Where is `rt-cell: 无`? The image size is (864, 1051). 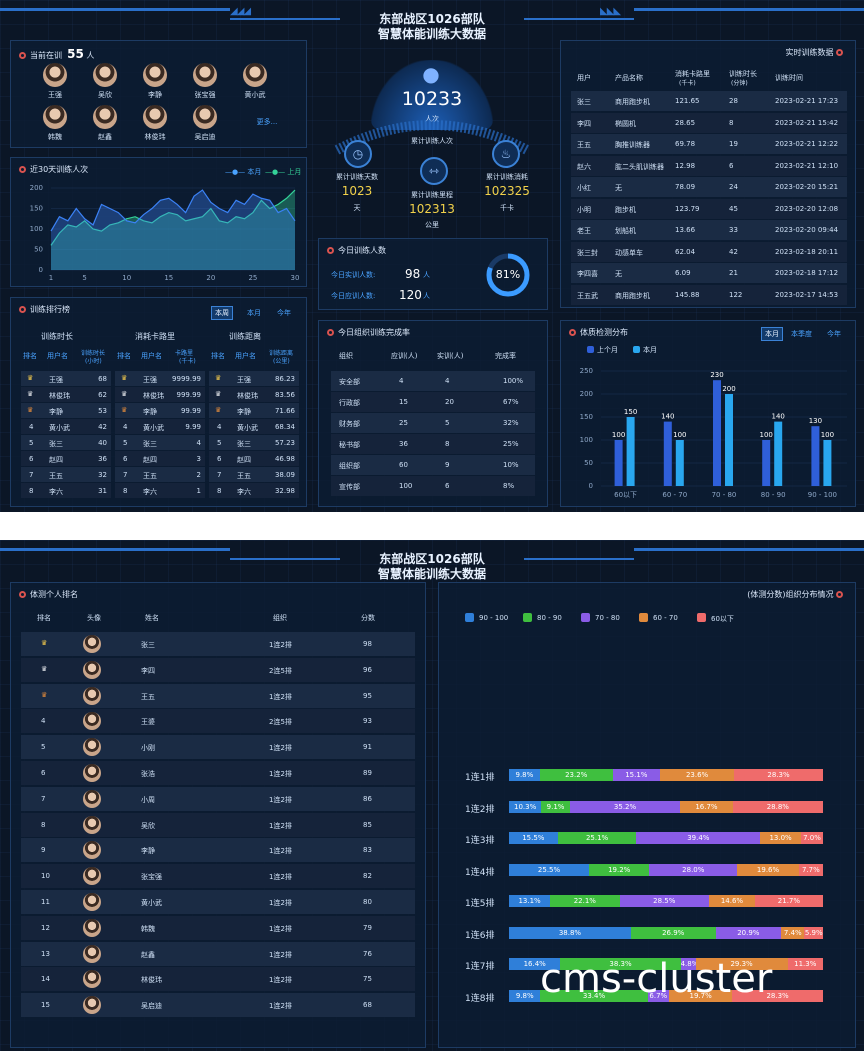 rt-cell: 无 is located at coordinates (618, 274).